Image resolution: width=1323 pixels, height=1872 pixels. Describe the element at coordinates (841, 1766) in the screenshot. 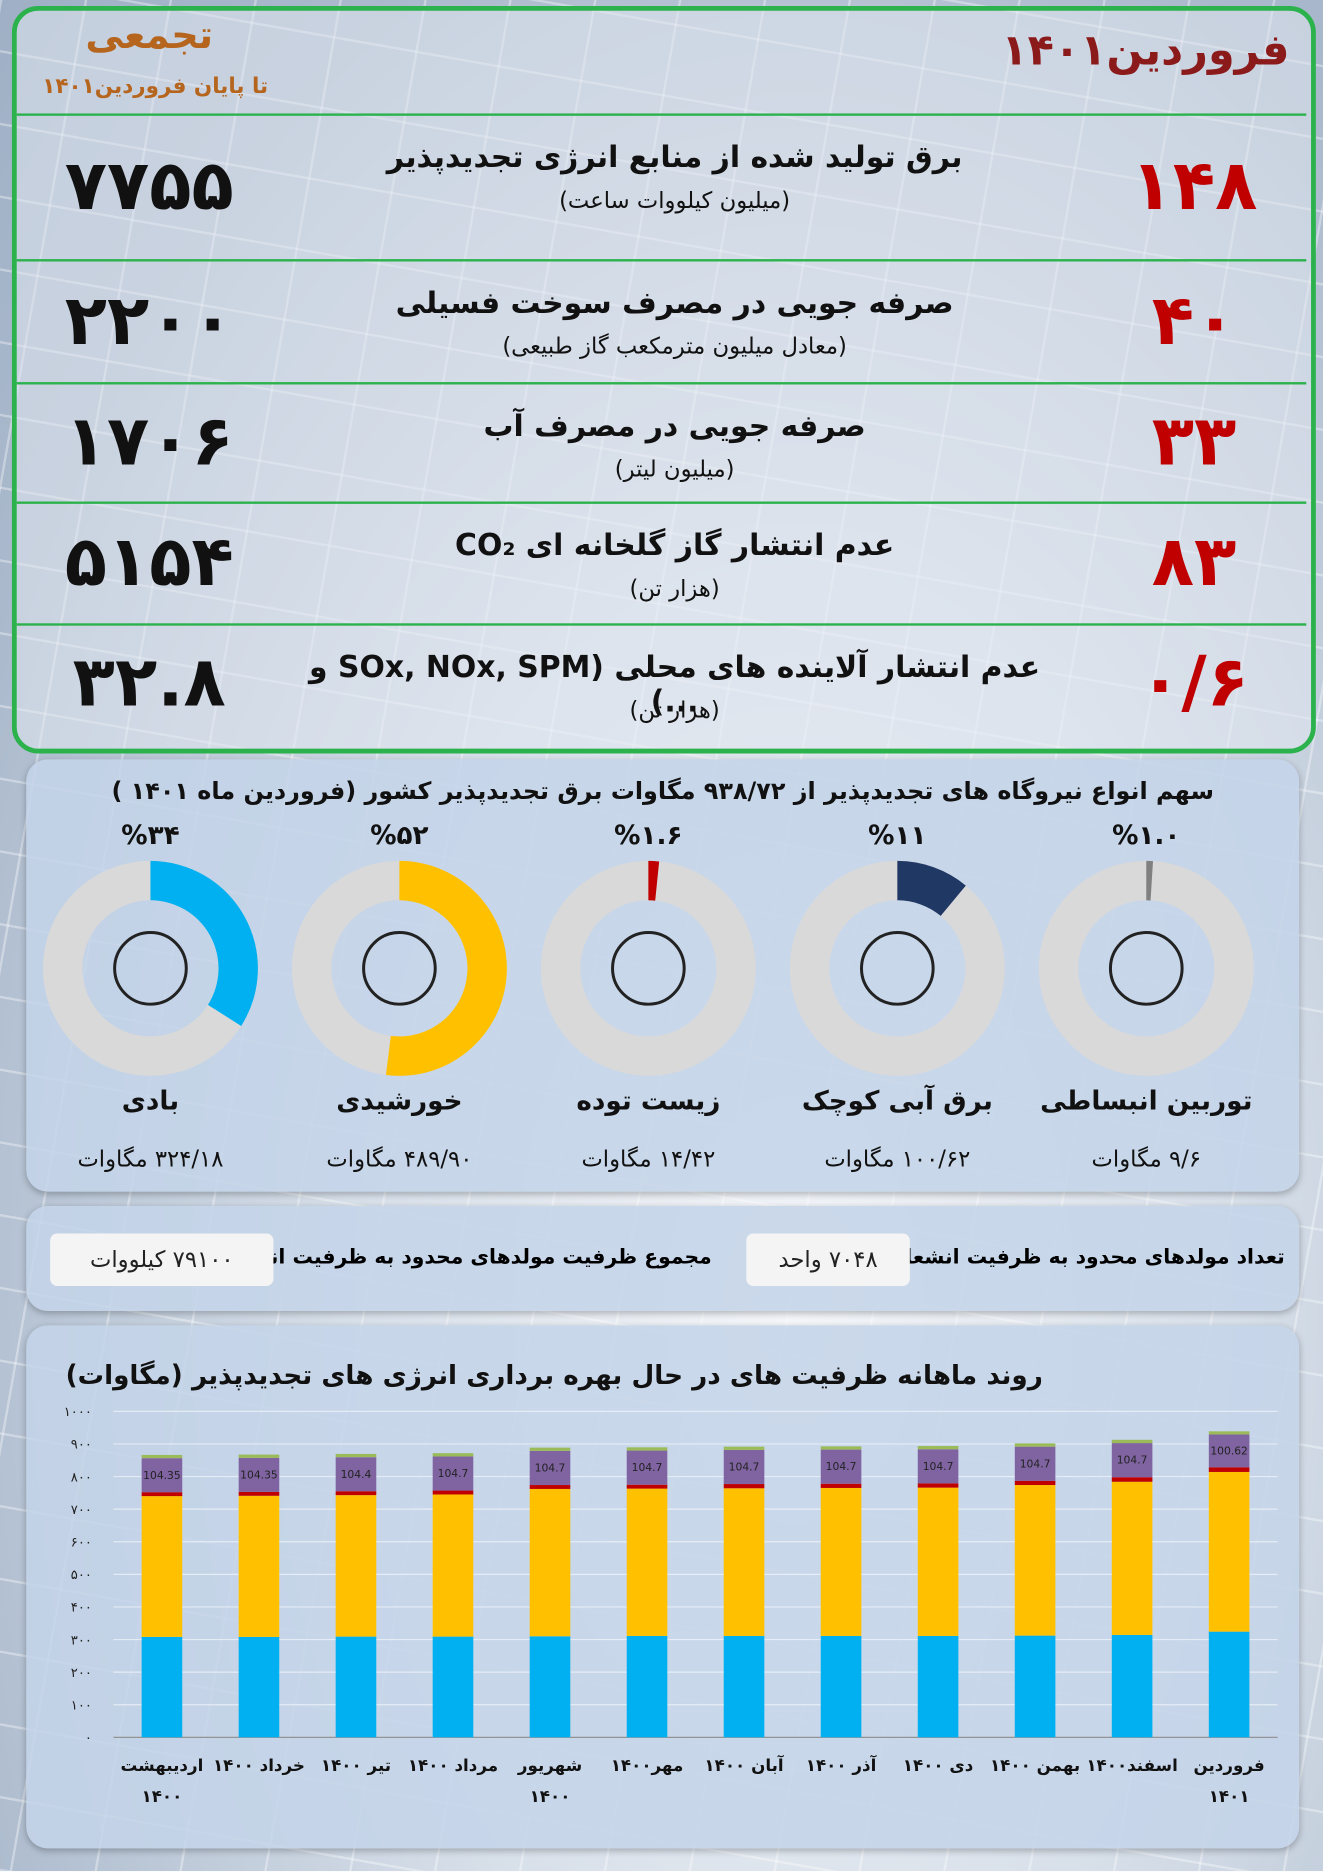

I see `x-tick-label: آذر ۱۴۰۰` at that location.